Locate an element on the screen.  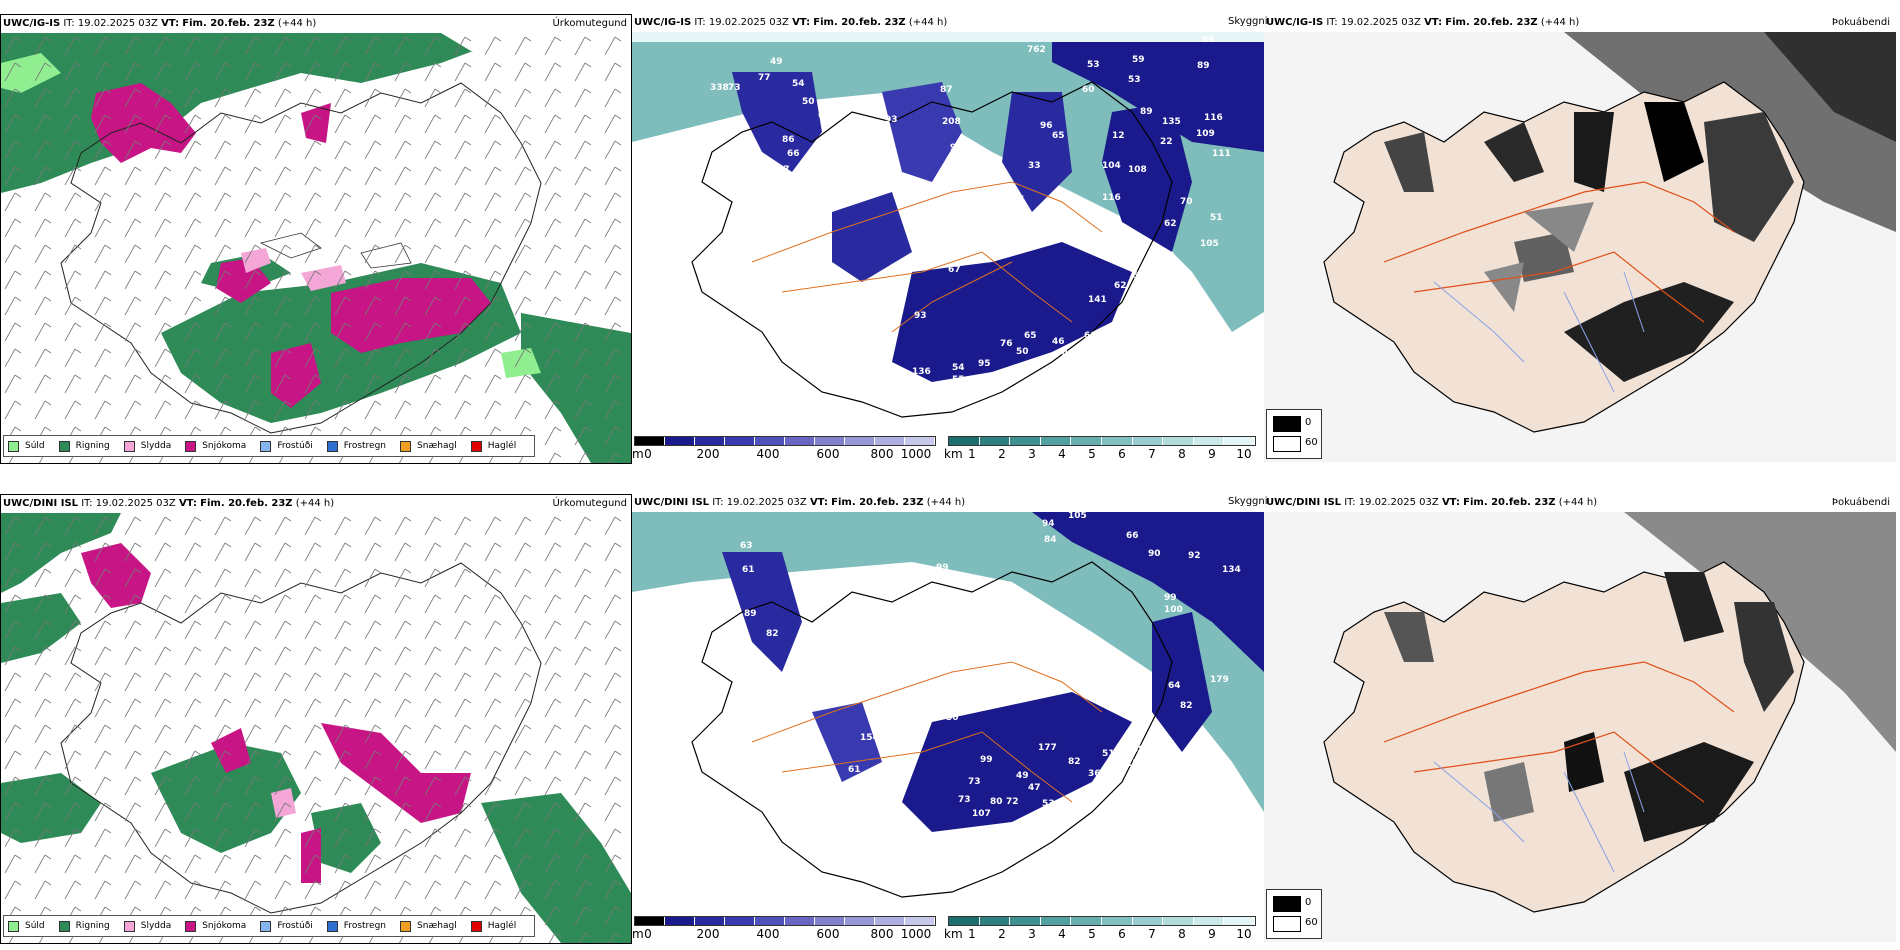
cloud-base-label: 134 is located at coordinates (1231, 570).